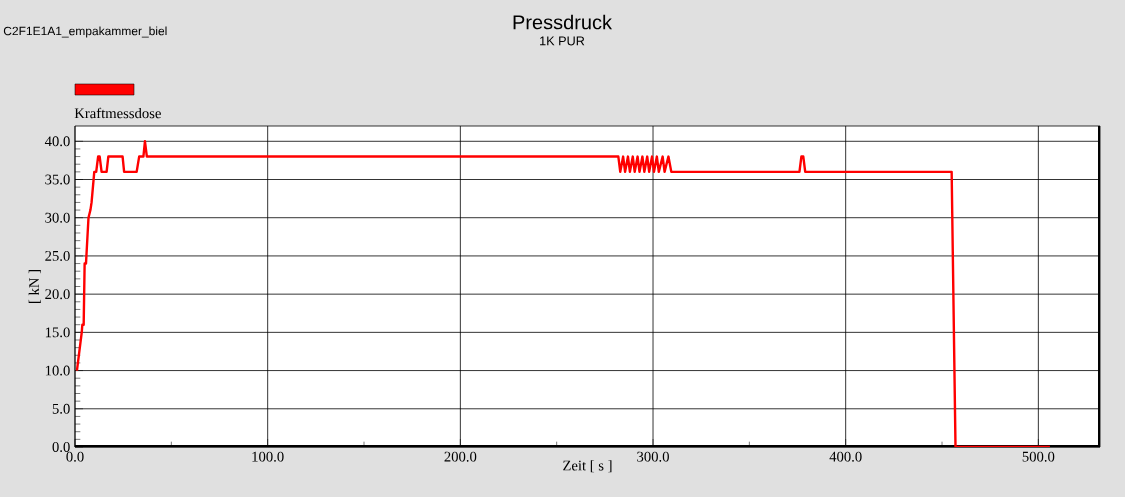 The width and height of the screenshot is (1125, 497). Describe the element at coordinates (562, 41) in the screenshot. I see `chart-subtitle: 1K PUR` at that location.